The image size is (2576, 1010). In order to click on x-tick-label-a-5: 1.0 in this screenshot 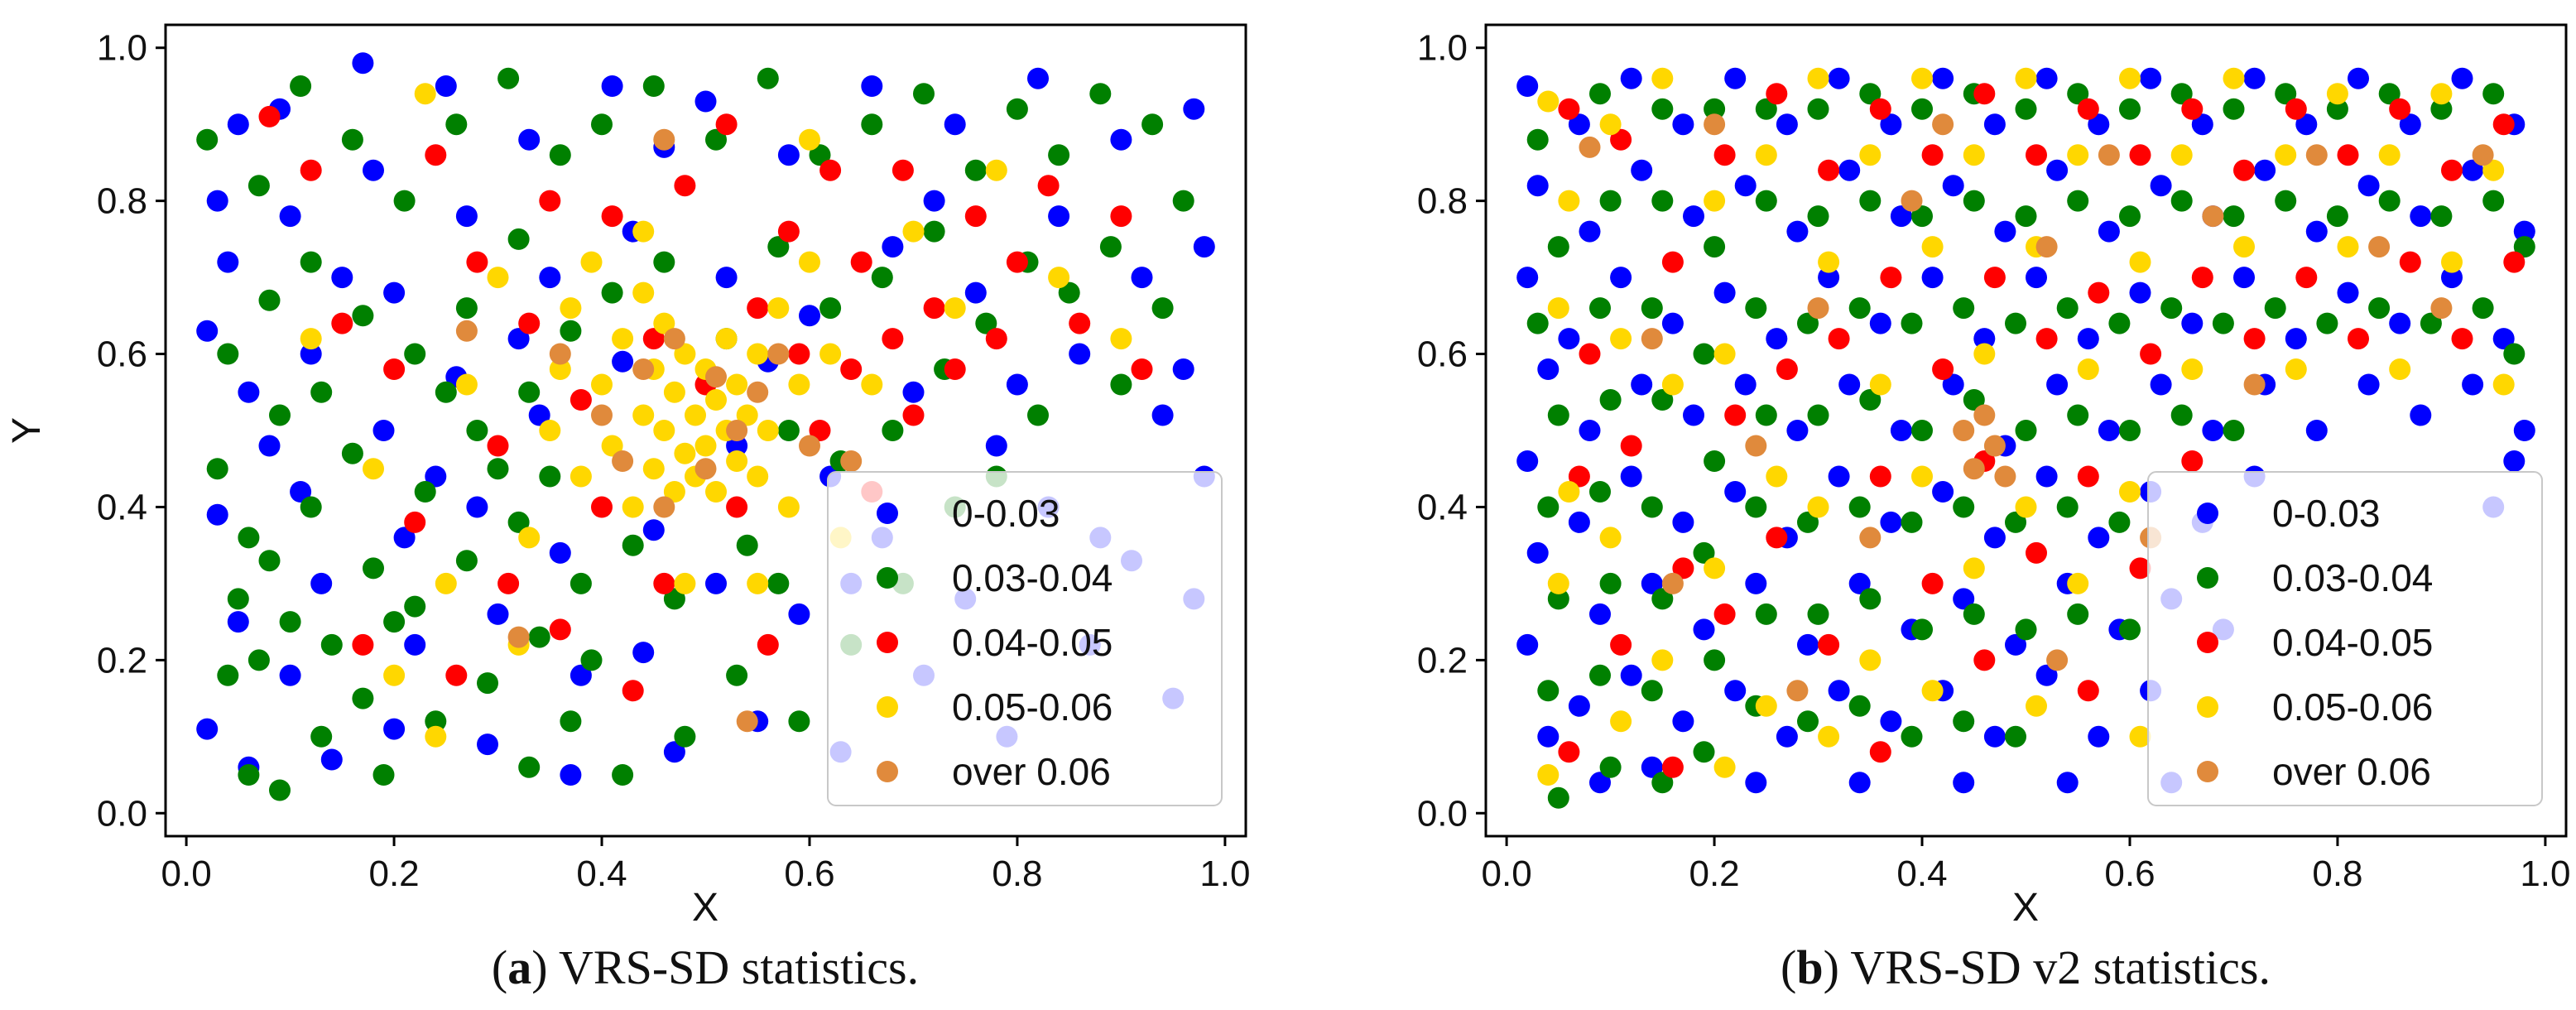, I will do `click(1224, 874)`.